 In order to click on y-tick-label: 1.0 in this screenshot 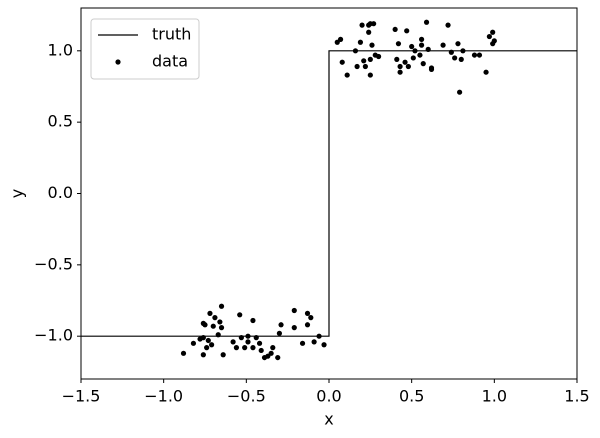, I will do `click(60, 49)`.